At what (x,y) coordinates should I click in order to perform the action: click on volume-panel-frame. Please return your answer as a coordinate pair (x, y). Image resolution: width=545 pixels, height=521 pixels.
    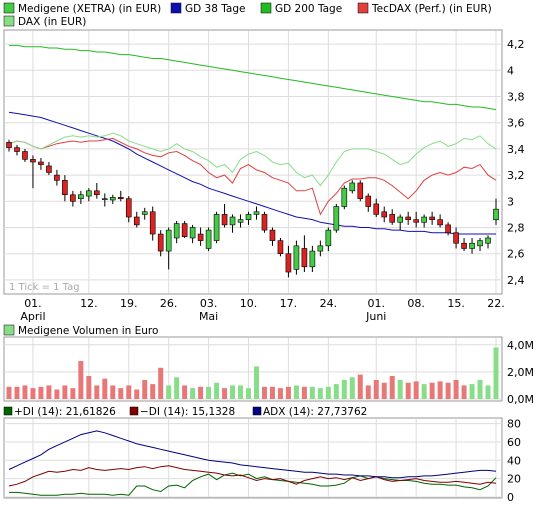
    Looking at the image, I should click on (253, 369).